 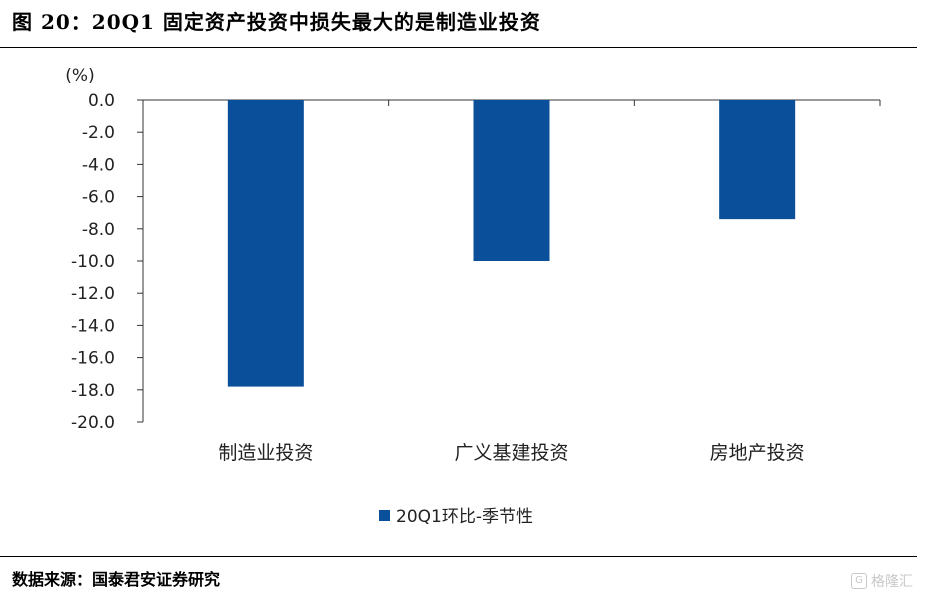 I want to click on y-tick-label: -18.0, so click(x=93, y=391).